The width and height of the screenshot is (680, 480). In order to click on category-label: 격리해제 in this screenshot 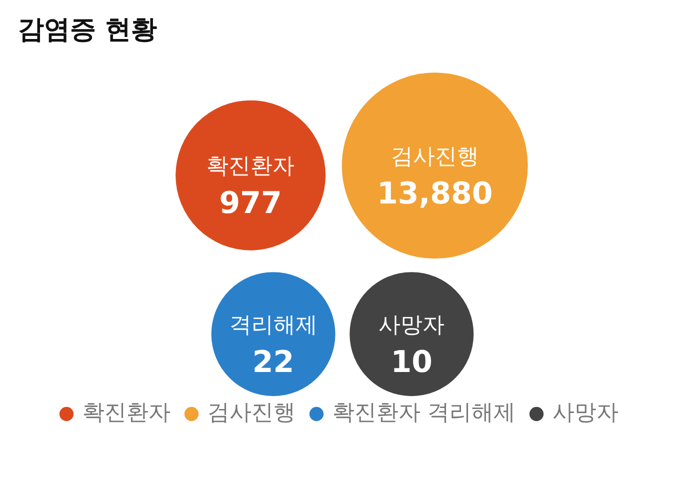, I will do `click(273, 325)`.